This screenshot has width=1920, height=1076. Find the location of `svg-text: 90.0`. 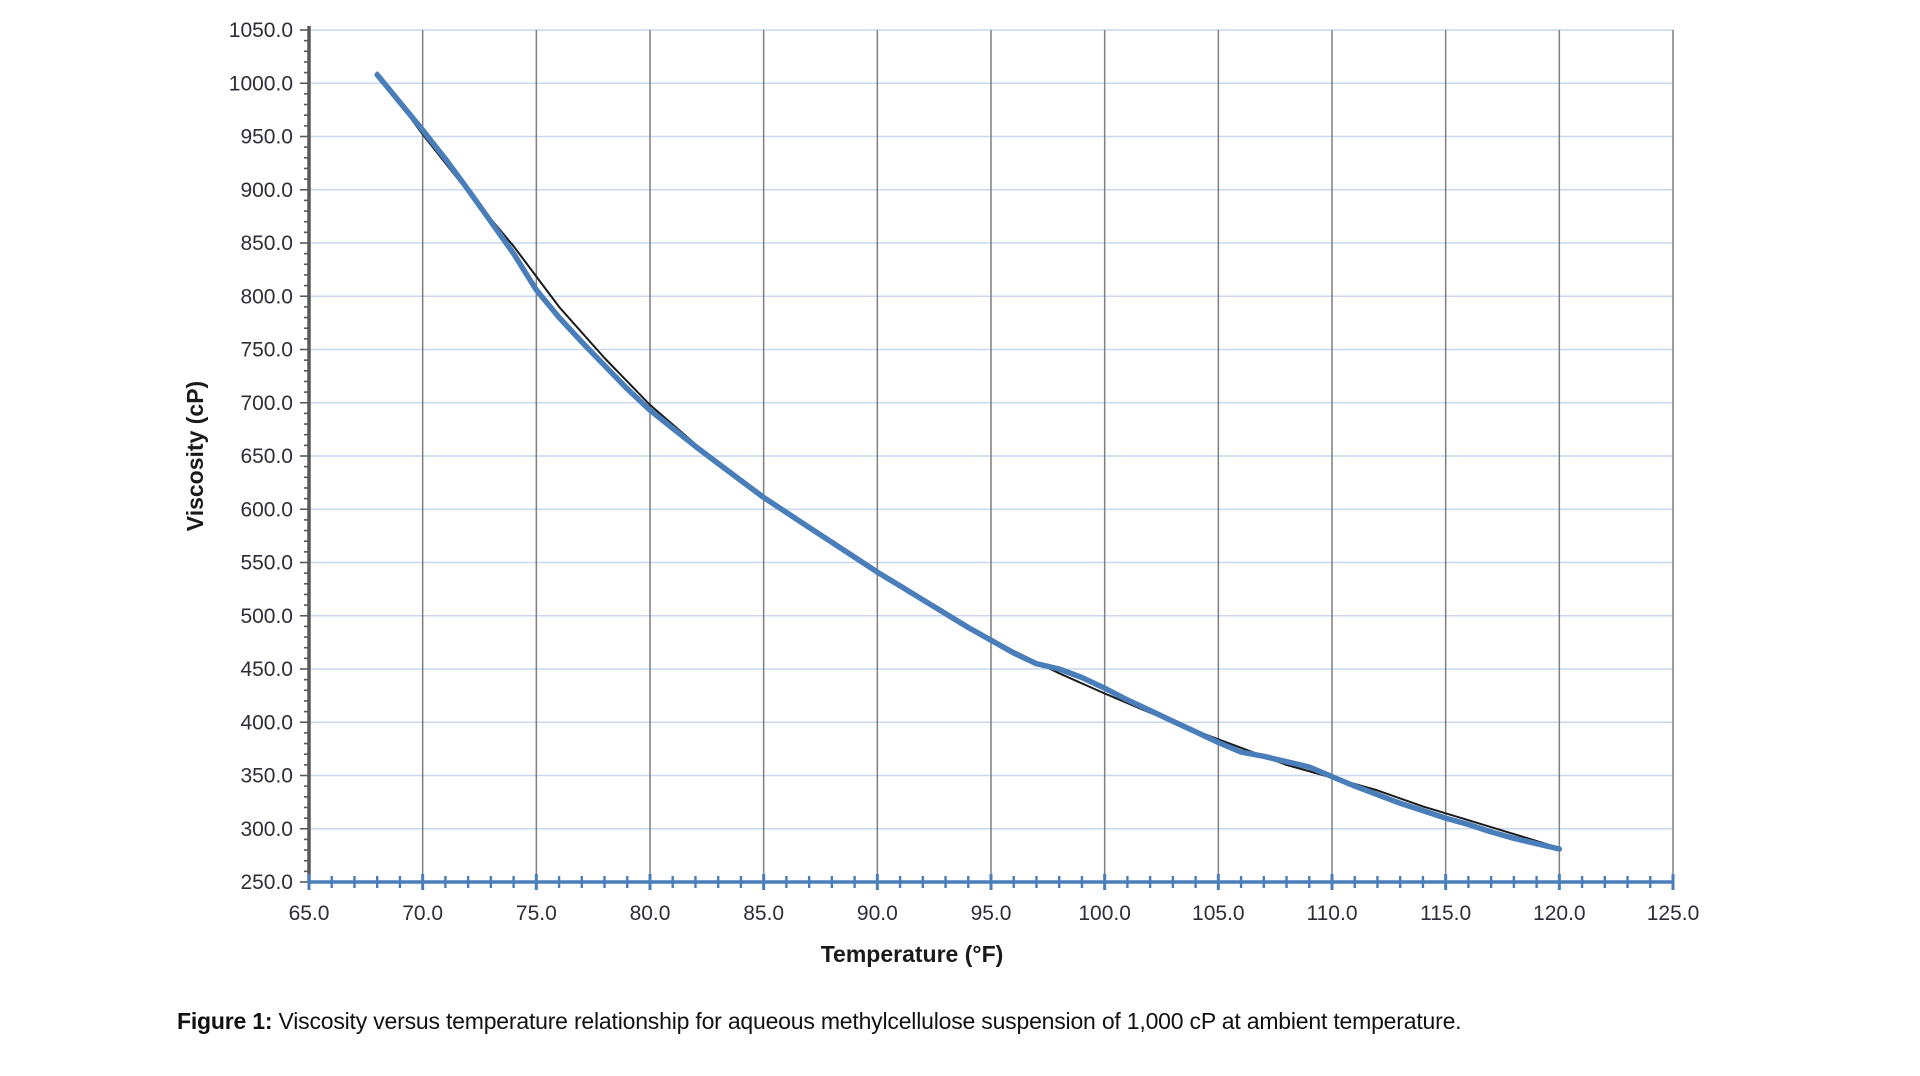

svg-text: 90.0 is located at coordinates (877, 913).